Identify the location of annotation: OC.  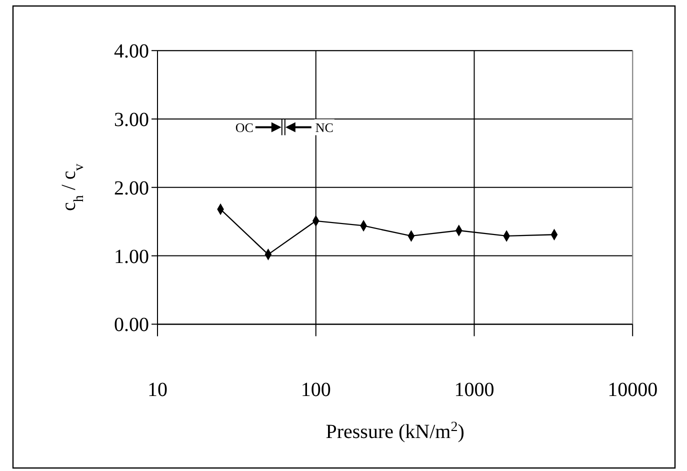
(244, 127).